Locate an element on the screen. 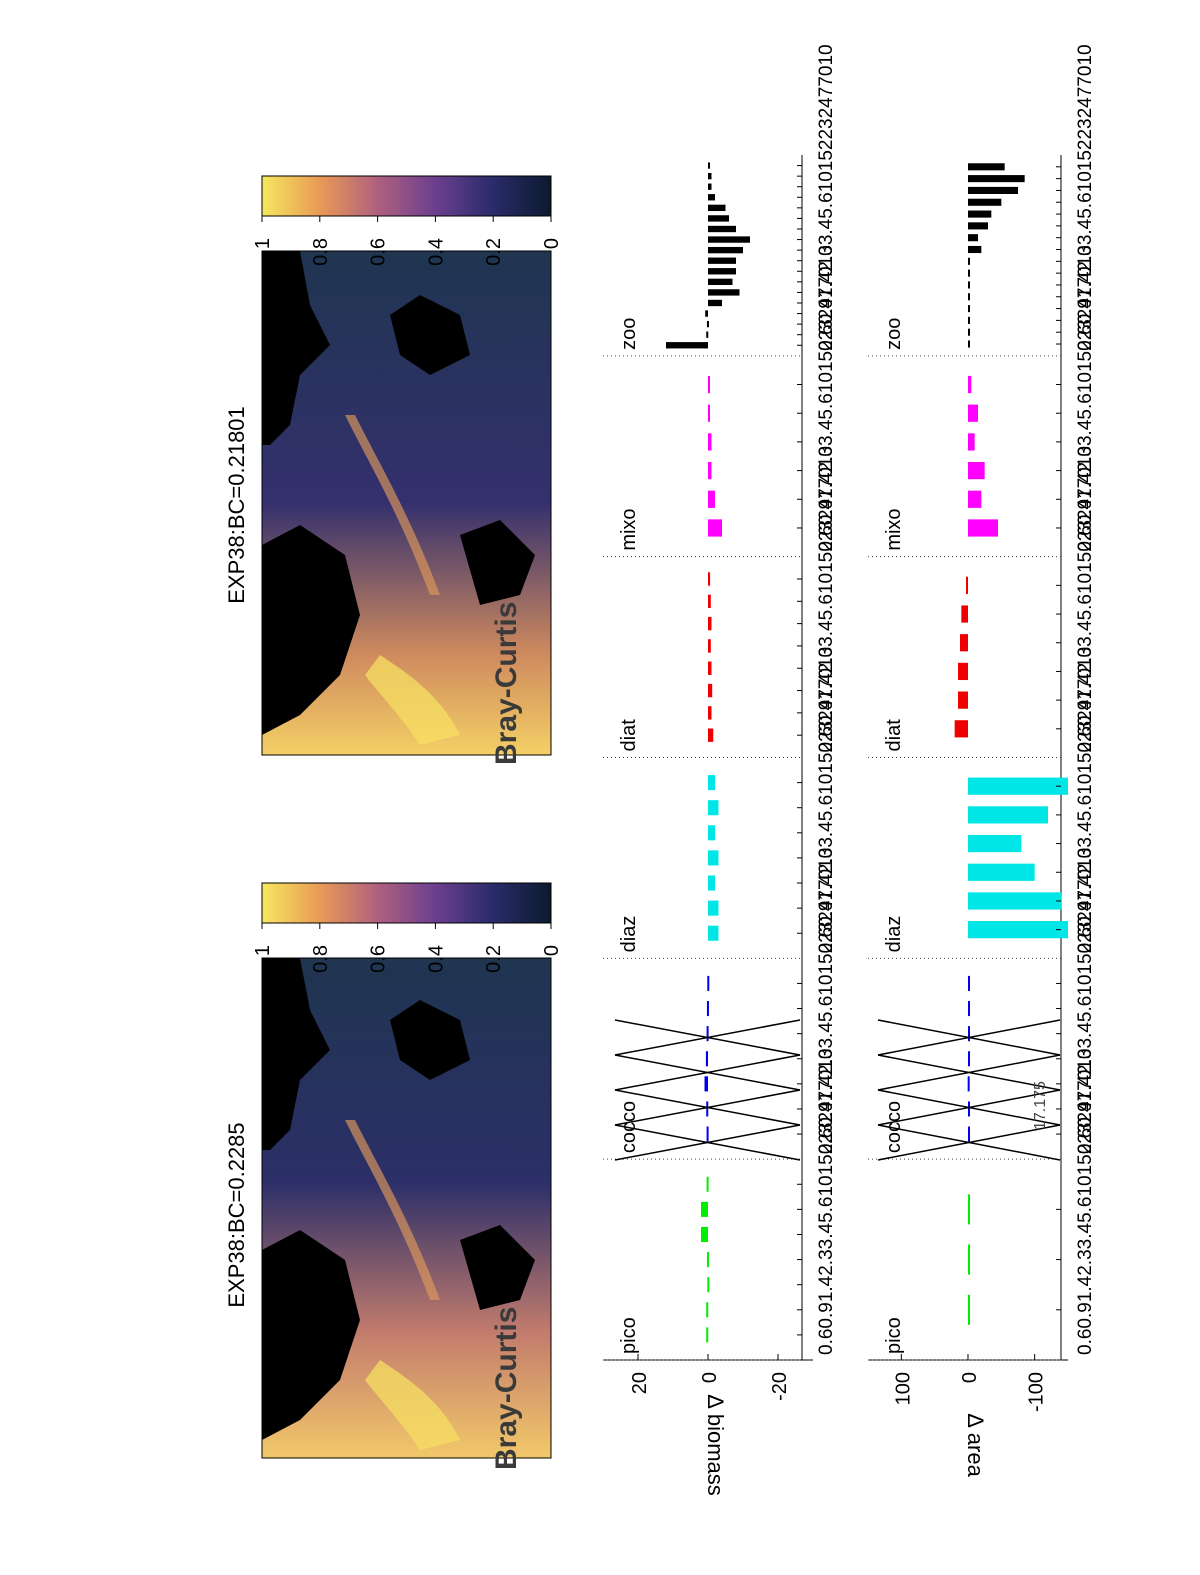 The image size is (1200, 1575). y-axis-label: Δ biomass is located at coordinates (715, 1445).